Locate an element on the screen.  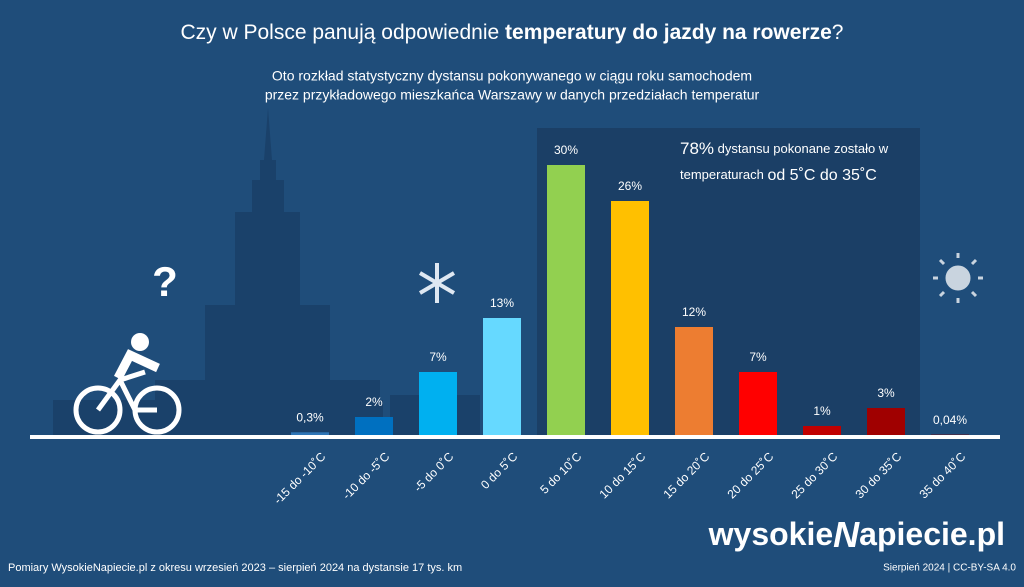
annotation-text: temperaturach is located at coordinates (723, 174).